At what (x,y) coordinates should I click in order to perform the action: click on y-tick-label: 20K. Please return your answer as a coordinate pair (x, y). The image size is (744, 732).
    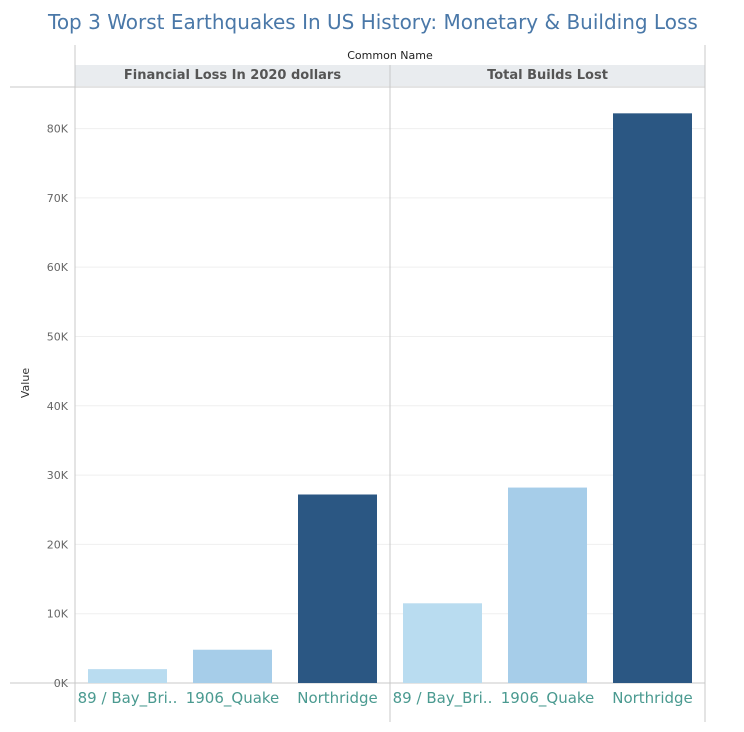
    Looking at the image, I should click on (58, 544).